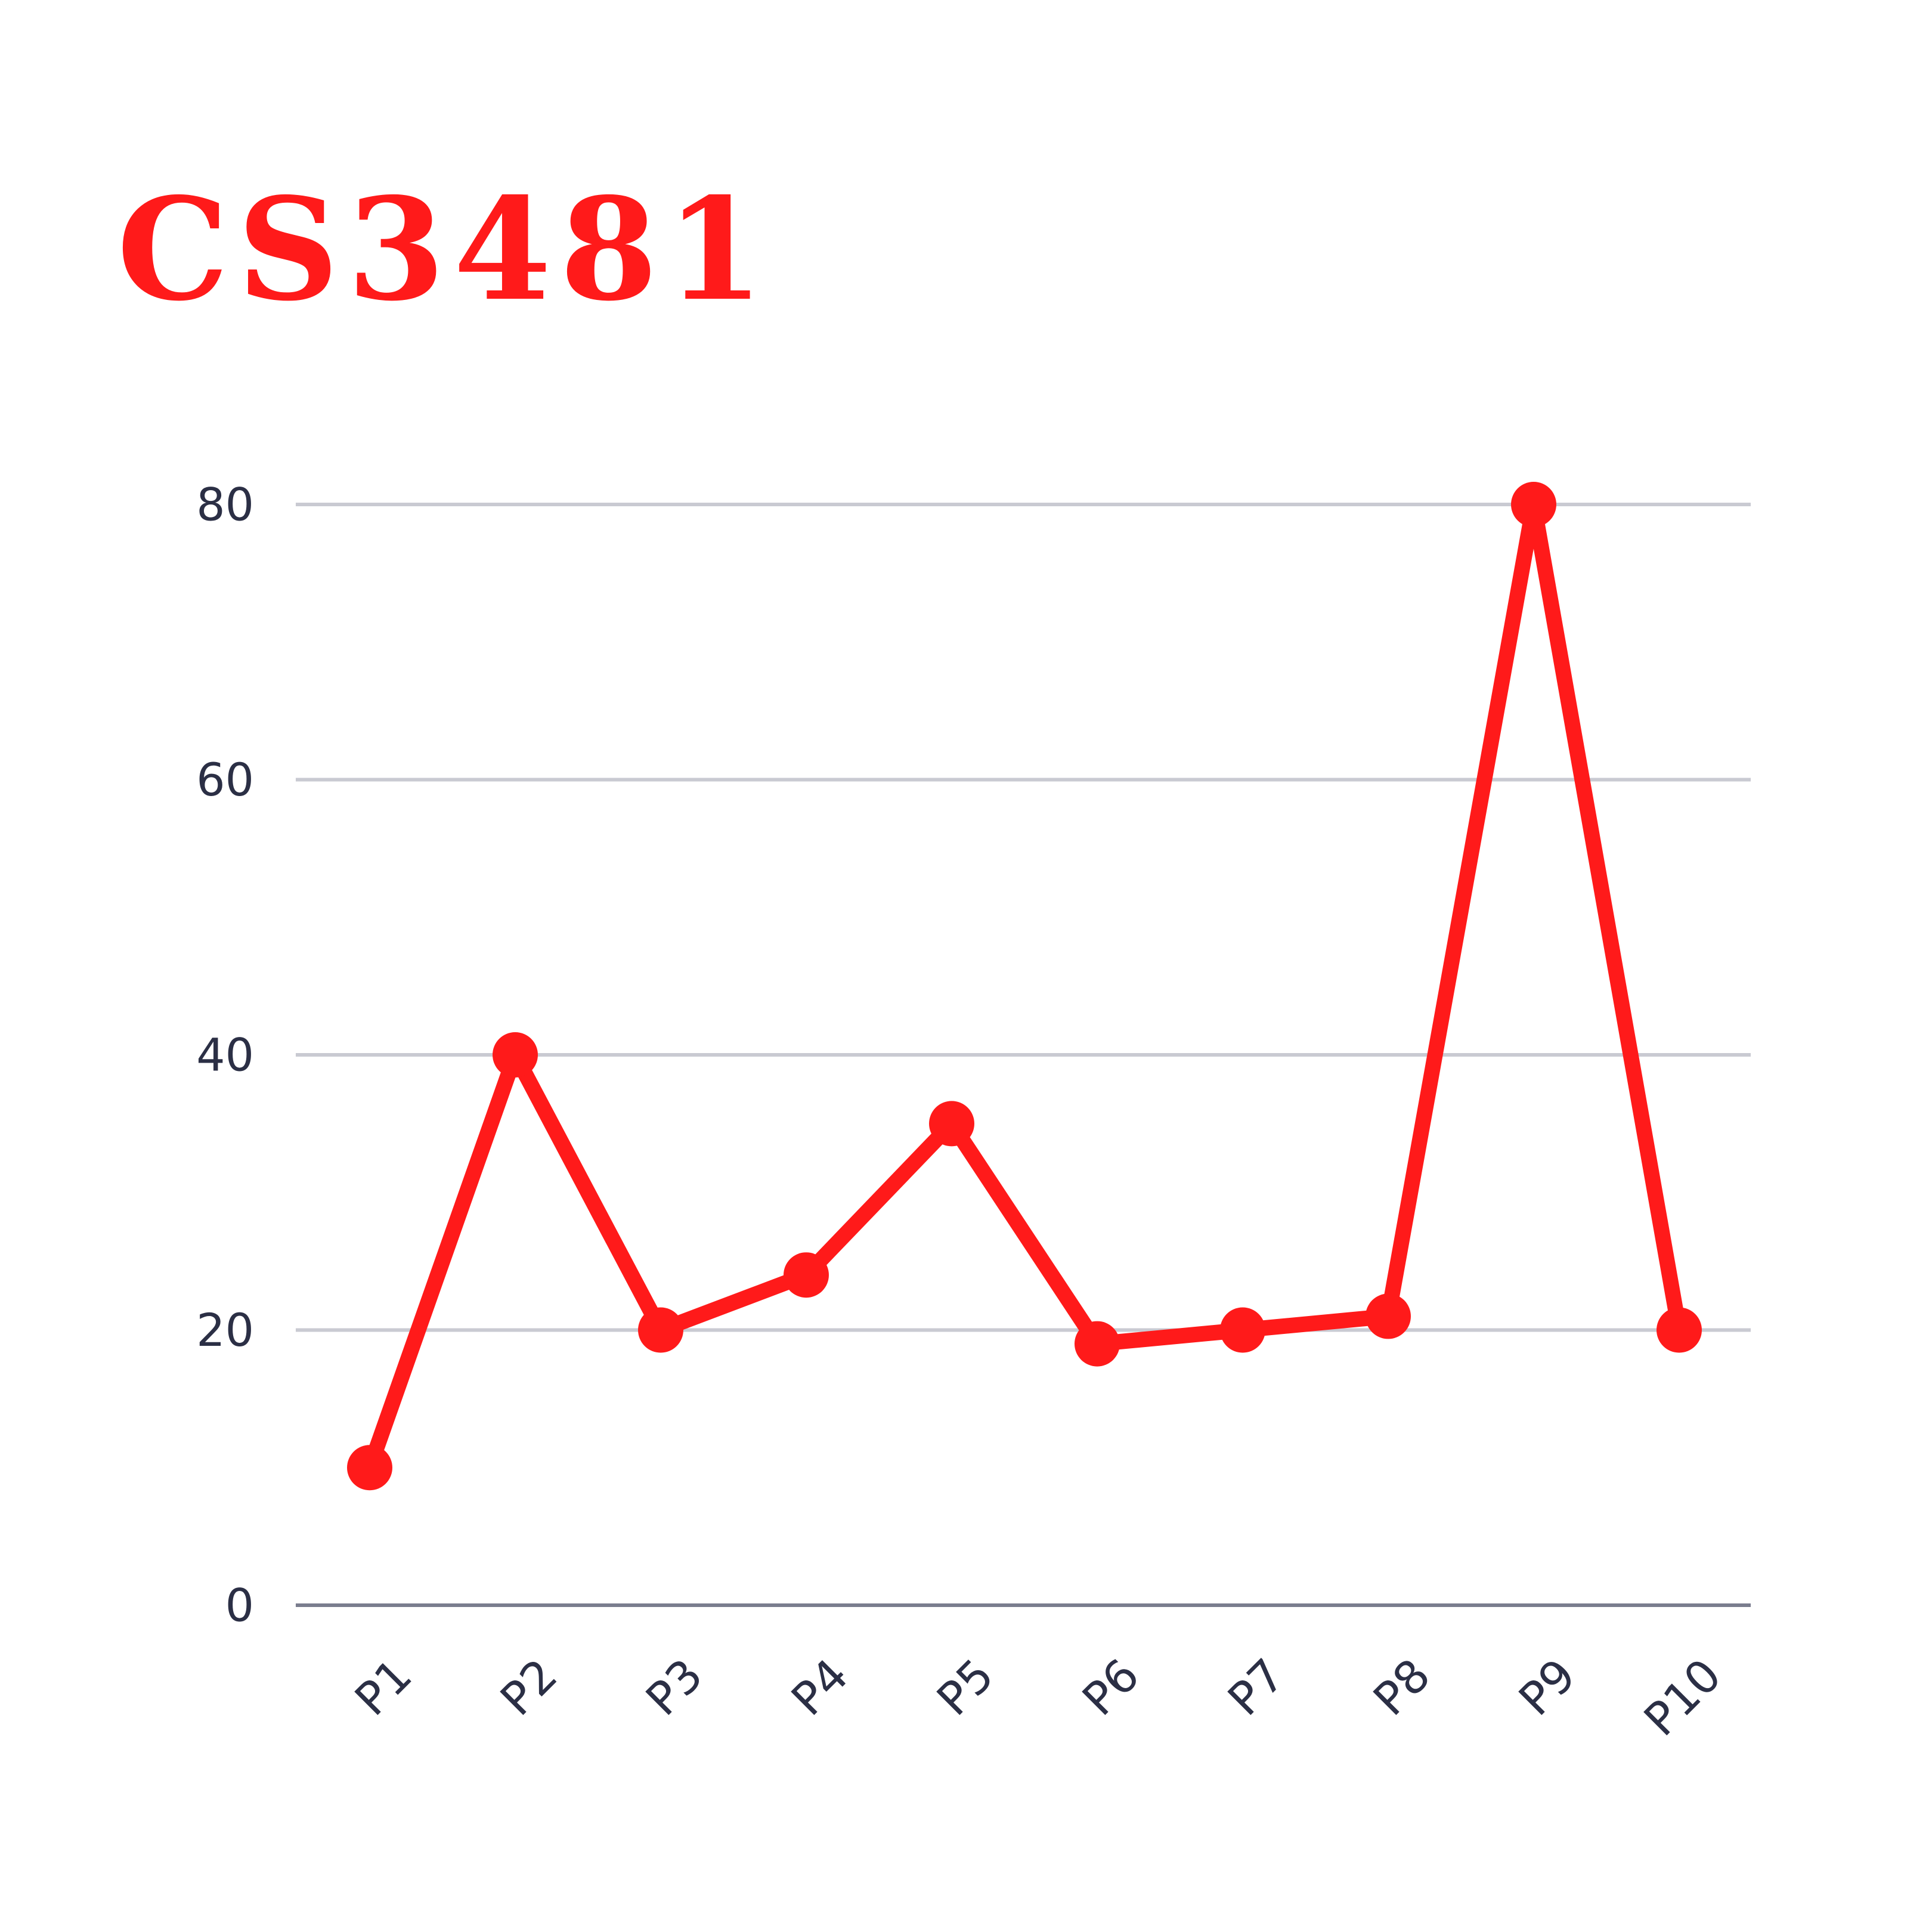 The image size is (1932, 1932). Describe the element at coordinates (820, 1687) in the screenshot. I see `x-tick-label: P4` at that location.